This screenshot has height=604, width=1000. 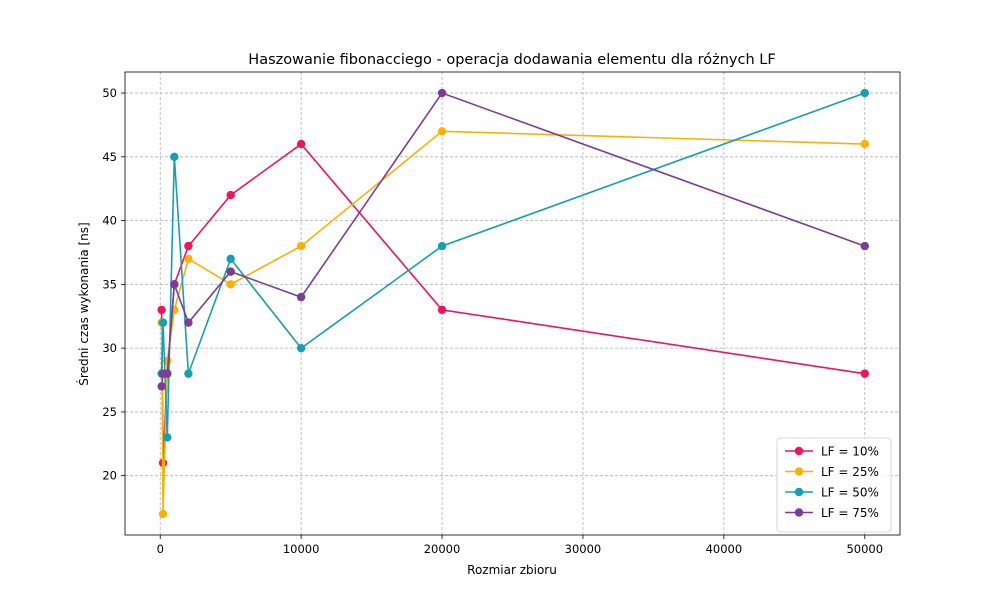 I want to click on legend: LF = 10% LF = 25% LF = 50% LF = 75%, so click(x=834, y=485).